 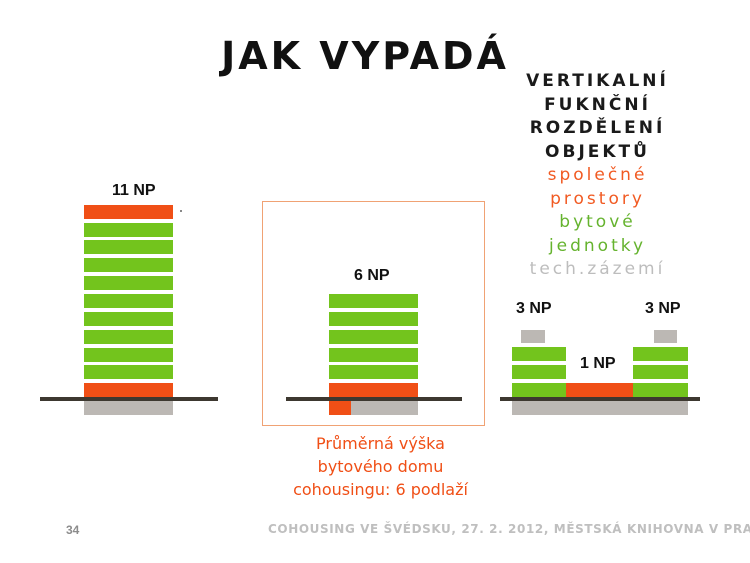 I want to click on tall-basement-technical, so click(x=128, y=408).